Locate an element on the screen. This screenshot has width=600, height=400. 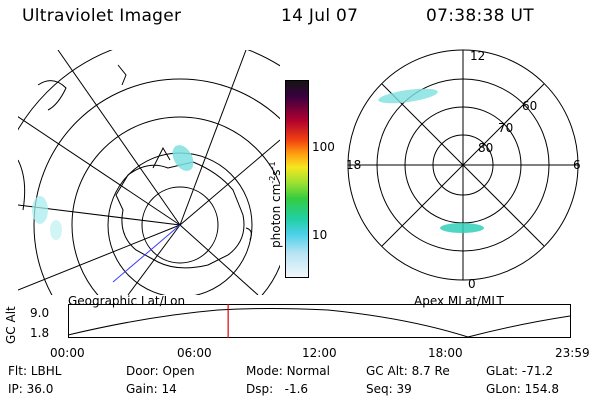
mlt-label-18: 18 is located at coordinates (353, 165).